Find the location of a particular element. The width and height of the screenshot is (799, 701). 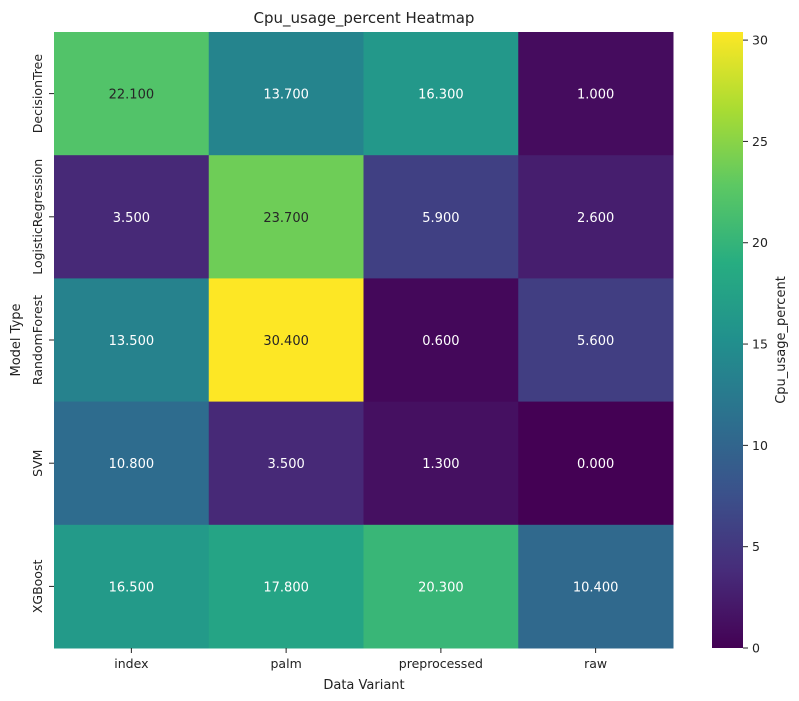

chart-title: Cpu_usage_percent Heatmap is located at coordinates (364, 18).